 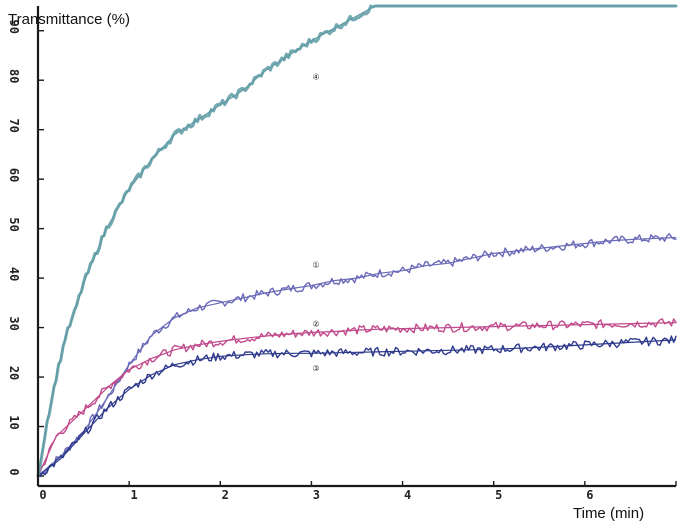 What do you see at coordinates (316, 495) in the screenshot?
I see `x-tick-label: 3` at bounding box center [316, 495].